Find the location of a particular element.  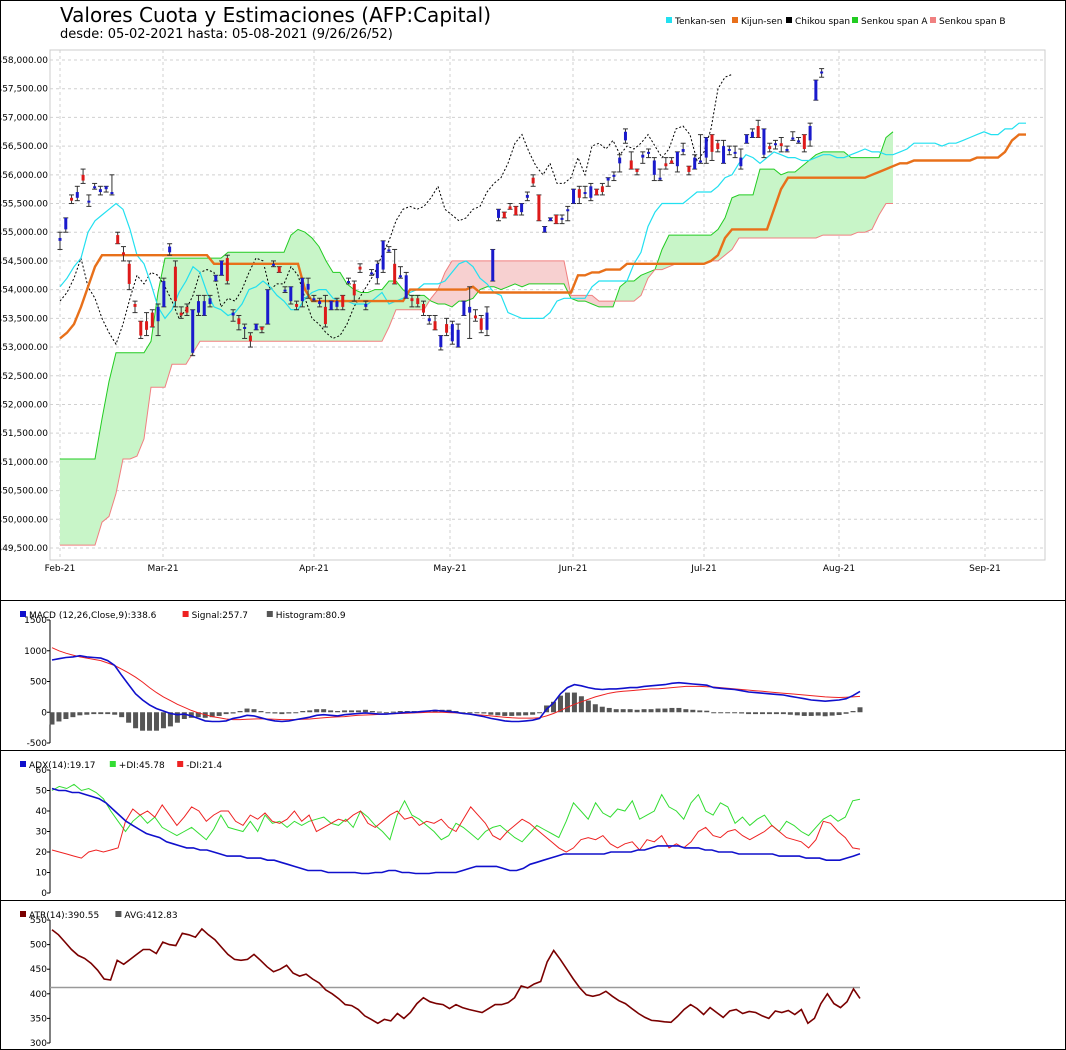

y-tick-label: $53,500.00 is located at coordinates (24, 319).